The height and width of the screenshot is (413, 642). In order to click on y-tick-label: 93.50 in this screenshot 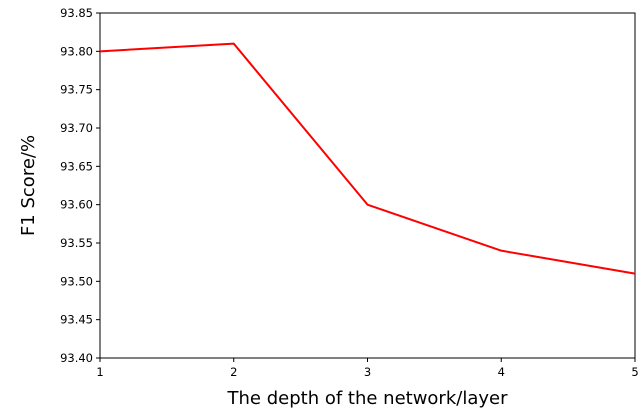, I will do `click(76, 281)`.